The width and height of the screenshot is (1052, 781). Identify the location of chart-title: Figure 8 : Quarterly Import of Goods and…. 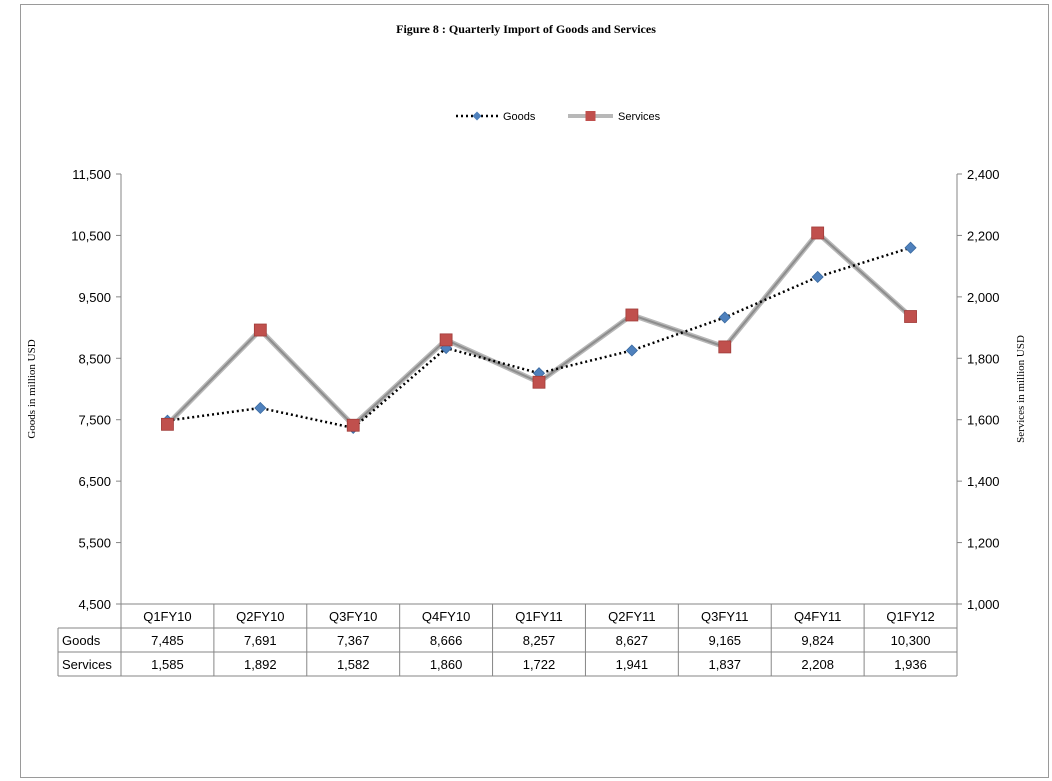
(526, 29).